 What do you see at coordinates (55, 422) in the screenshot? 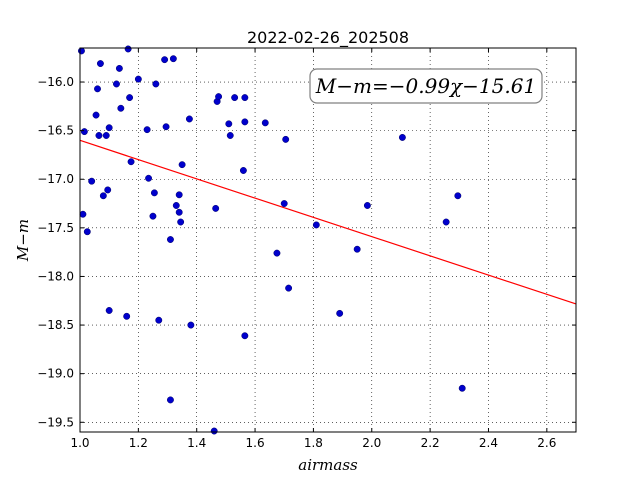
I see `y-tick-label: −19.5` at bounding box center [55, 422].